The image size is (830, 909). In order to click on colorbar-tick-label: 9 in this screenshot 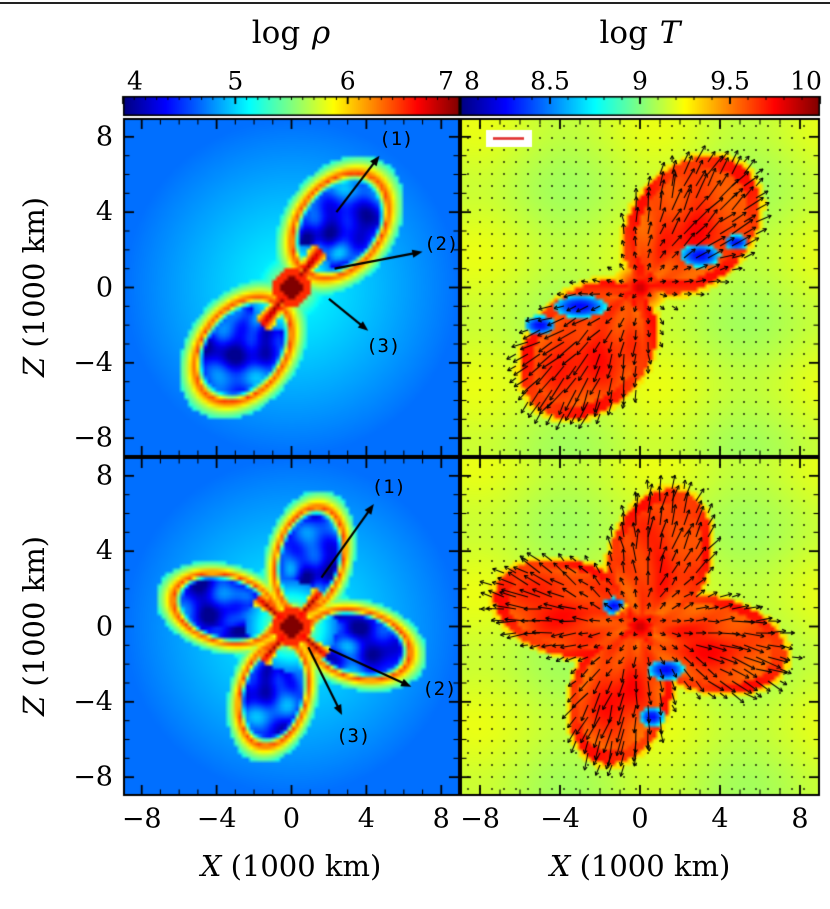, I will do `click(640, 81)`.